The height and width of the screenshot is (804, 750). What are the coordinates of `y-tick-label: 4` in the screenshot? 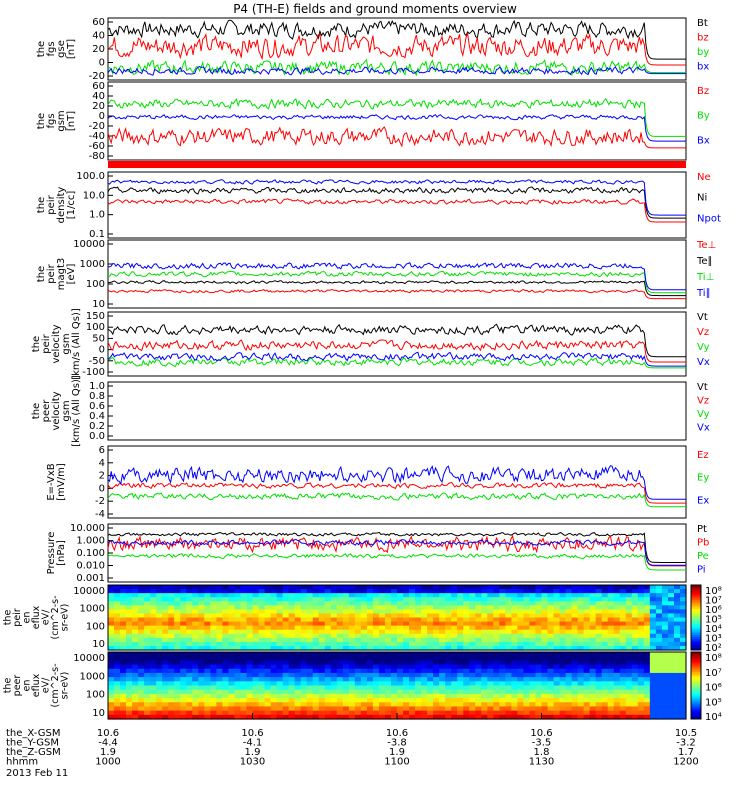 It's located at (102, 463).